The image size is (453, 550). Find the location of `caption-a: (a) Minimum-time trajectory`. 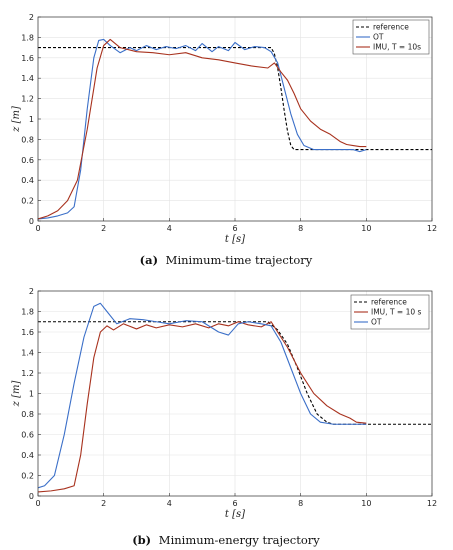

caption-a: (a) Minimum-time trajectory is located at coordinates (226, 260).